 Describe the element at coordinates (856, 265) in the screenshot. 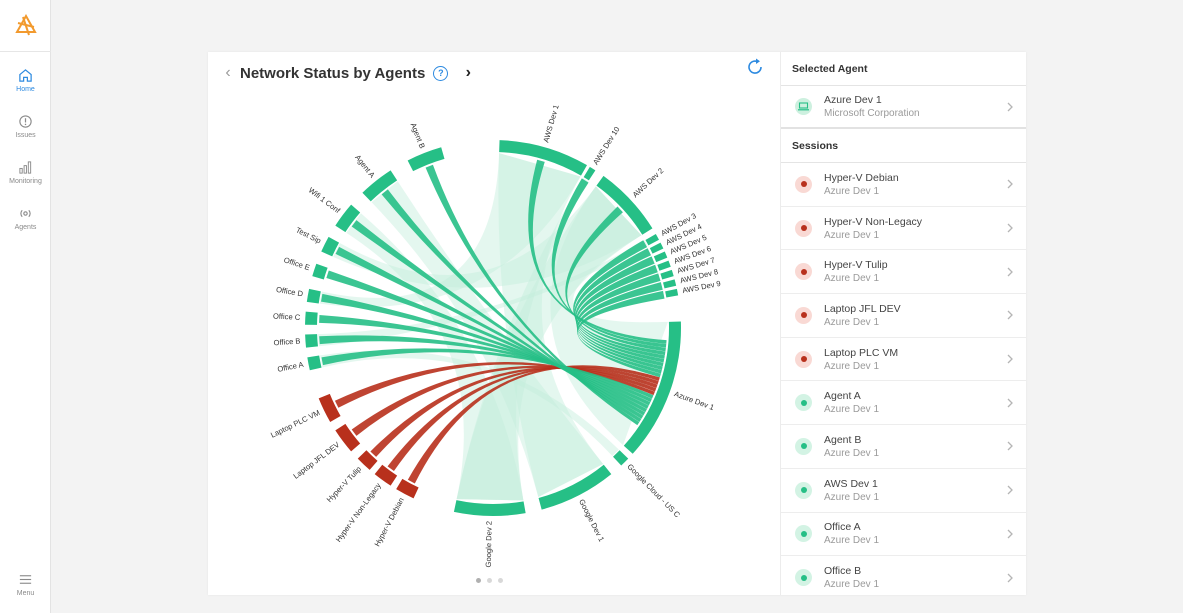

I see `session-name: Hyper-V Tulip` at that location.